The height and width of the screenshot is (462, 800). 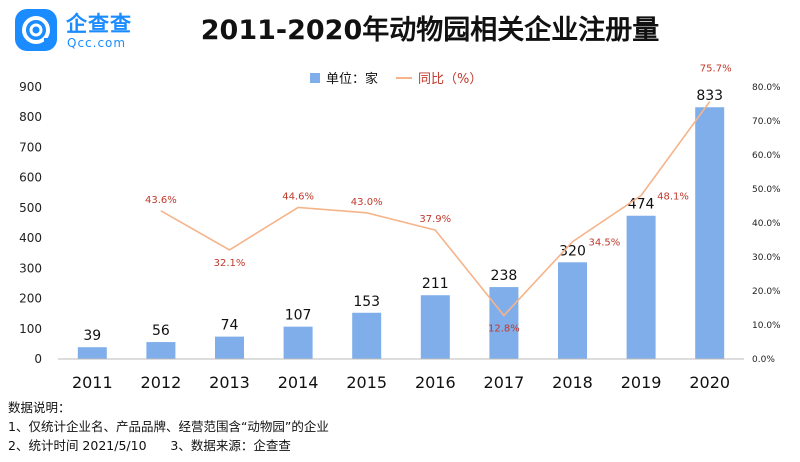 What do you see at coordinates (430, 30) in the screenshot?
I see `chart-title: 2011-2020年动物园相关企业注册量` at bounding box center [430, 30].